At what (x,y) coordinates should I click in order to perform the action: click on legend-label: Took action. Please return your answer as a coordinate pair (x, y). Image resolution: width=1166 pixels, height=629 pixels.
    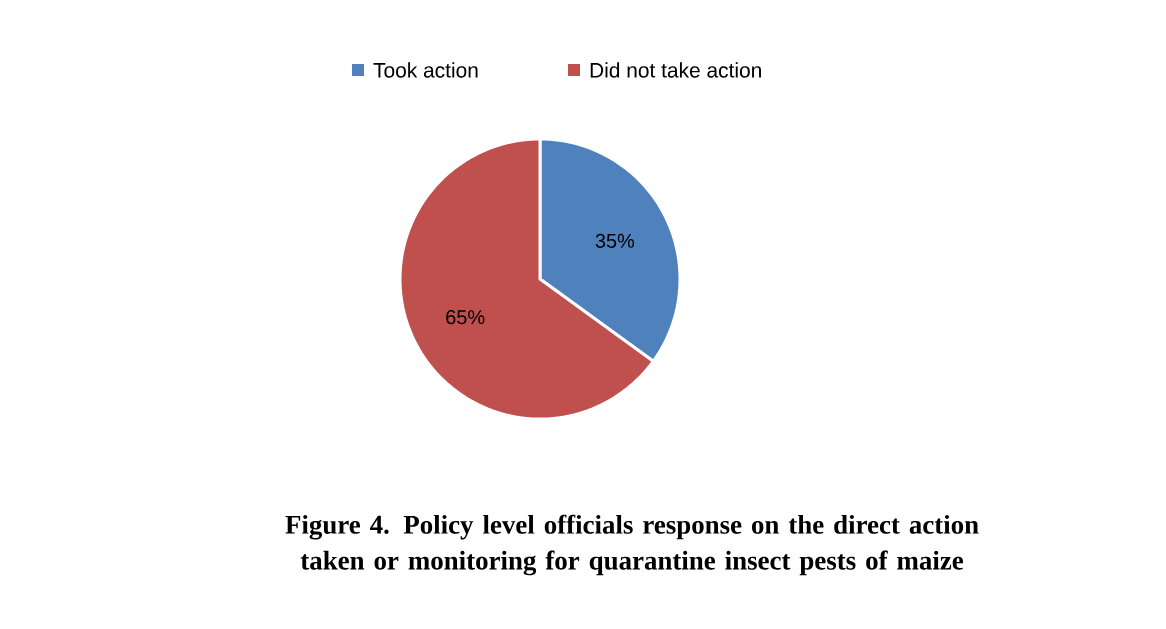
    Looking at the image, I should click on (425, 70).